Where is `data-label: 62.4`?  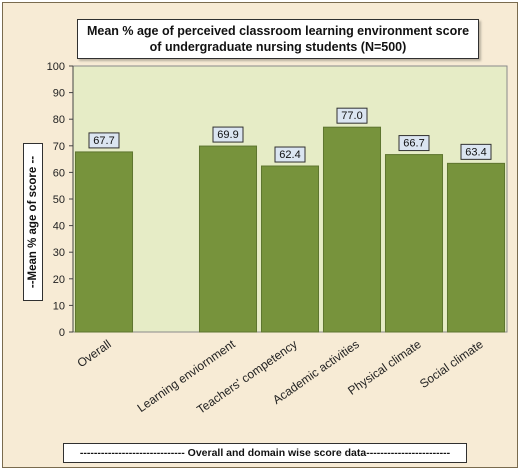
data-label: 62.4 is located at coordinates (289, 155).